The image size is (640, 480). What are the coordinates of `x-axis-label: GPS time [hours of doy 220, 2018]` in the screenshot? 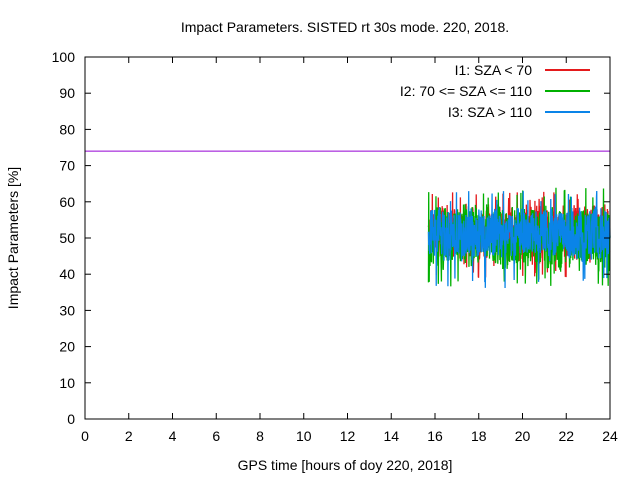 It's located at (345, 465).